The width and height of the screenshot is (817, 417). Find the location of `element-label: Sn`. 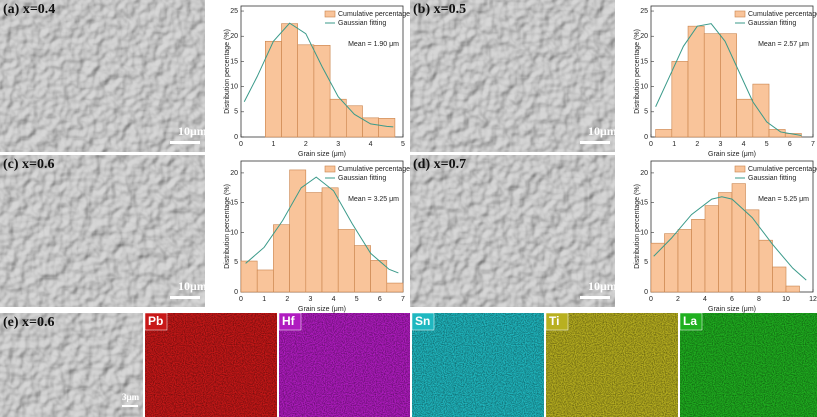

element-label: Sn is located at coordinates (422, 321).